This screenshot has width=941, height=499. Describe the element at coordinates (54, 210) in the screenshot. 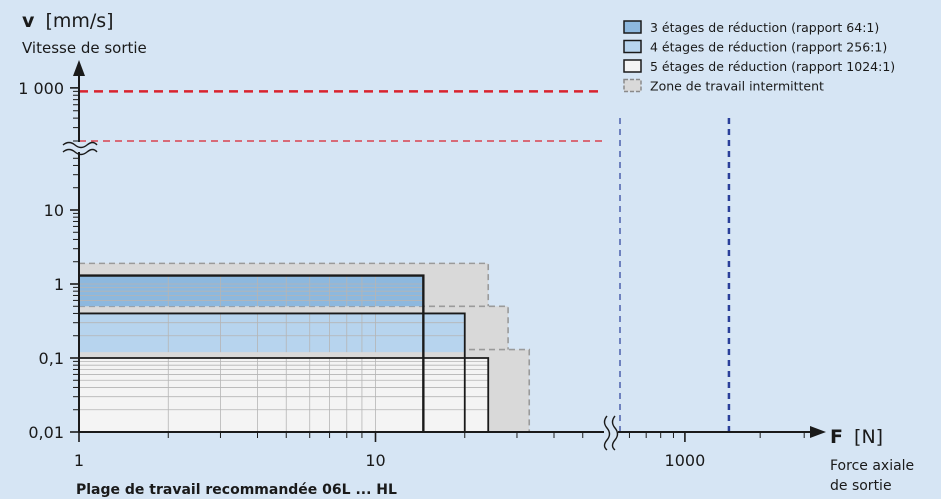

I see `y-tick-label-2: 10` at that location.